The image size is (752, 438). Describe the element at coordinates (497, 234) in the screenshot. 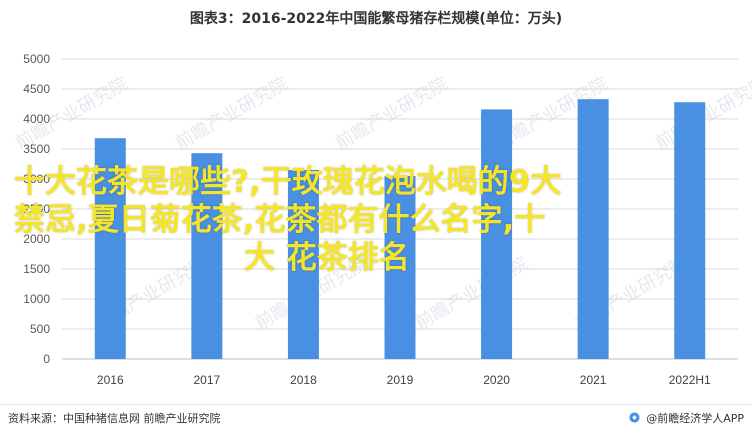

I see `bar-2020` at that location.